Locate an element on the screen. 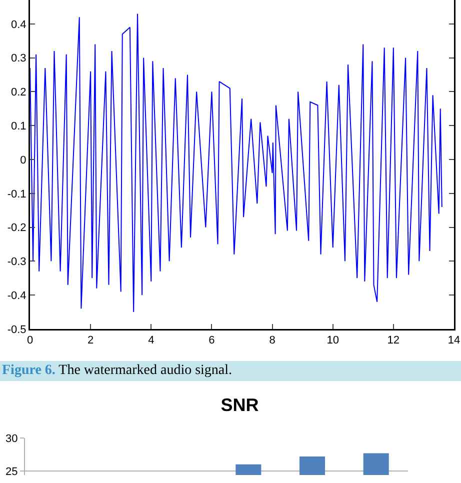 Image resolution: width=461 pixels, height=483 pixels. caption: Figure 6. The watermarked audio signal. is located at coordinates (117, 370).